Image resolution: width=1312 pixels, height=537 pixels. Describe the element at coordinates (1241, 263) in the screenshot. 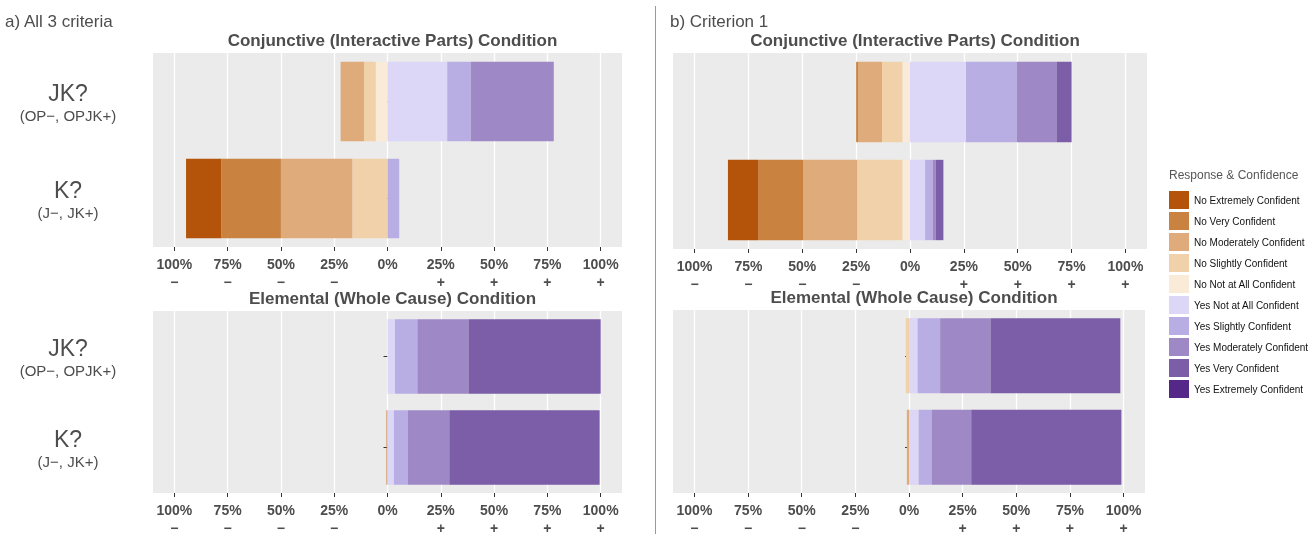

I see `legend-label: No Slightly Confident` at that location.